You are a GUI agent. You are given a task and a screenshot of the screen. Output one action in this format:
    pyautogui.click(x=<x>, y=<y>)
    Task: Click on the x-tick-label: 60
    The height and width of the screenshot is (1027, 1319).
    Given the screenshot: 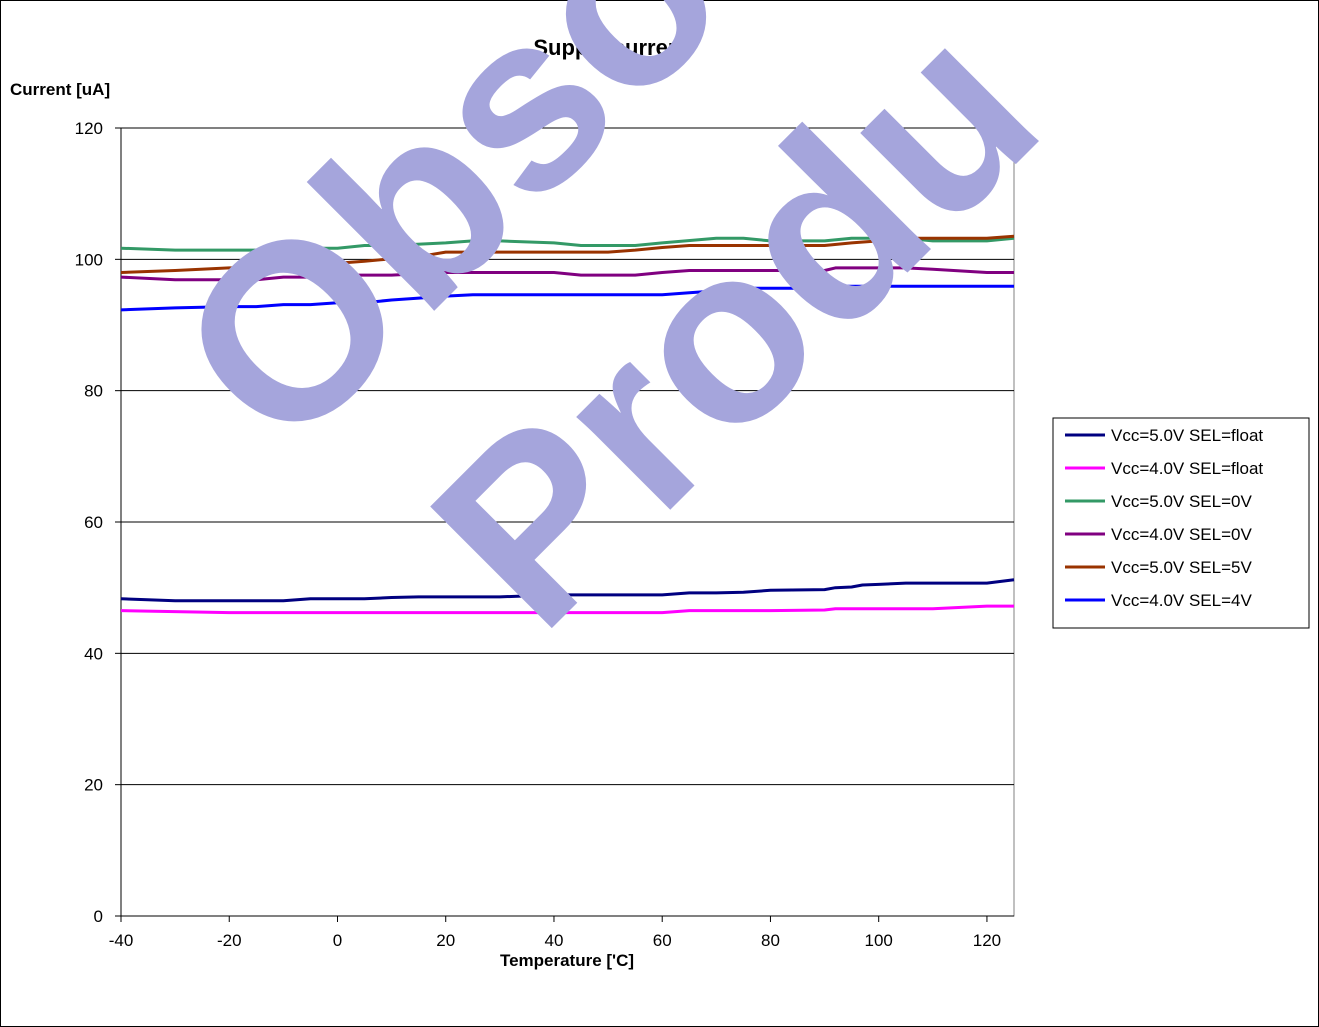 What is the action you would take?
    pyautogui.click(x=662, y=940)
    